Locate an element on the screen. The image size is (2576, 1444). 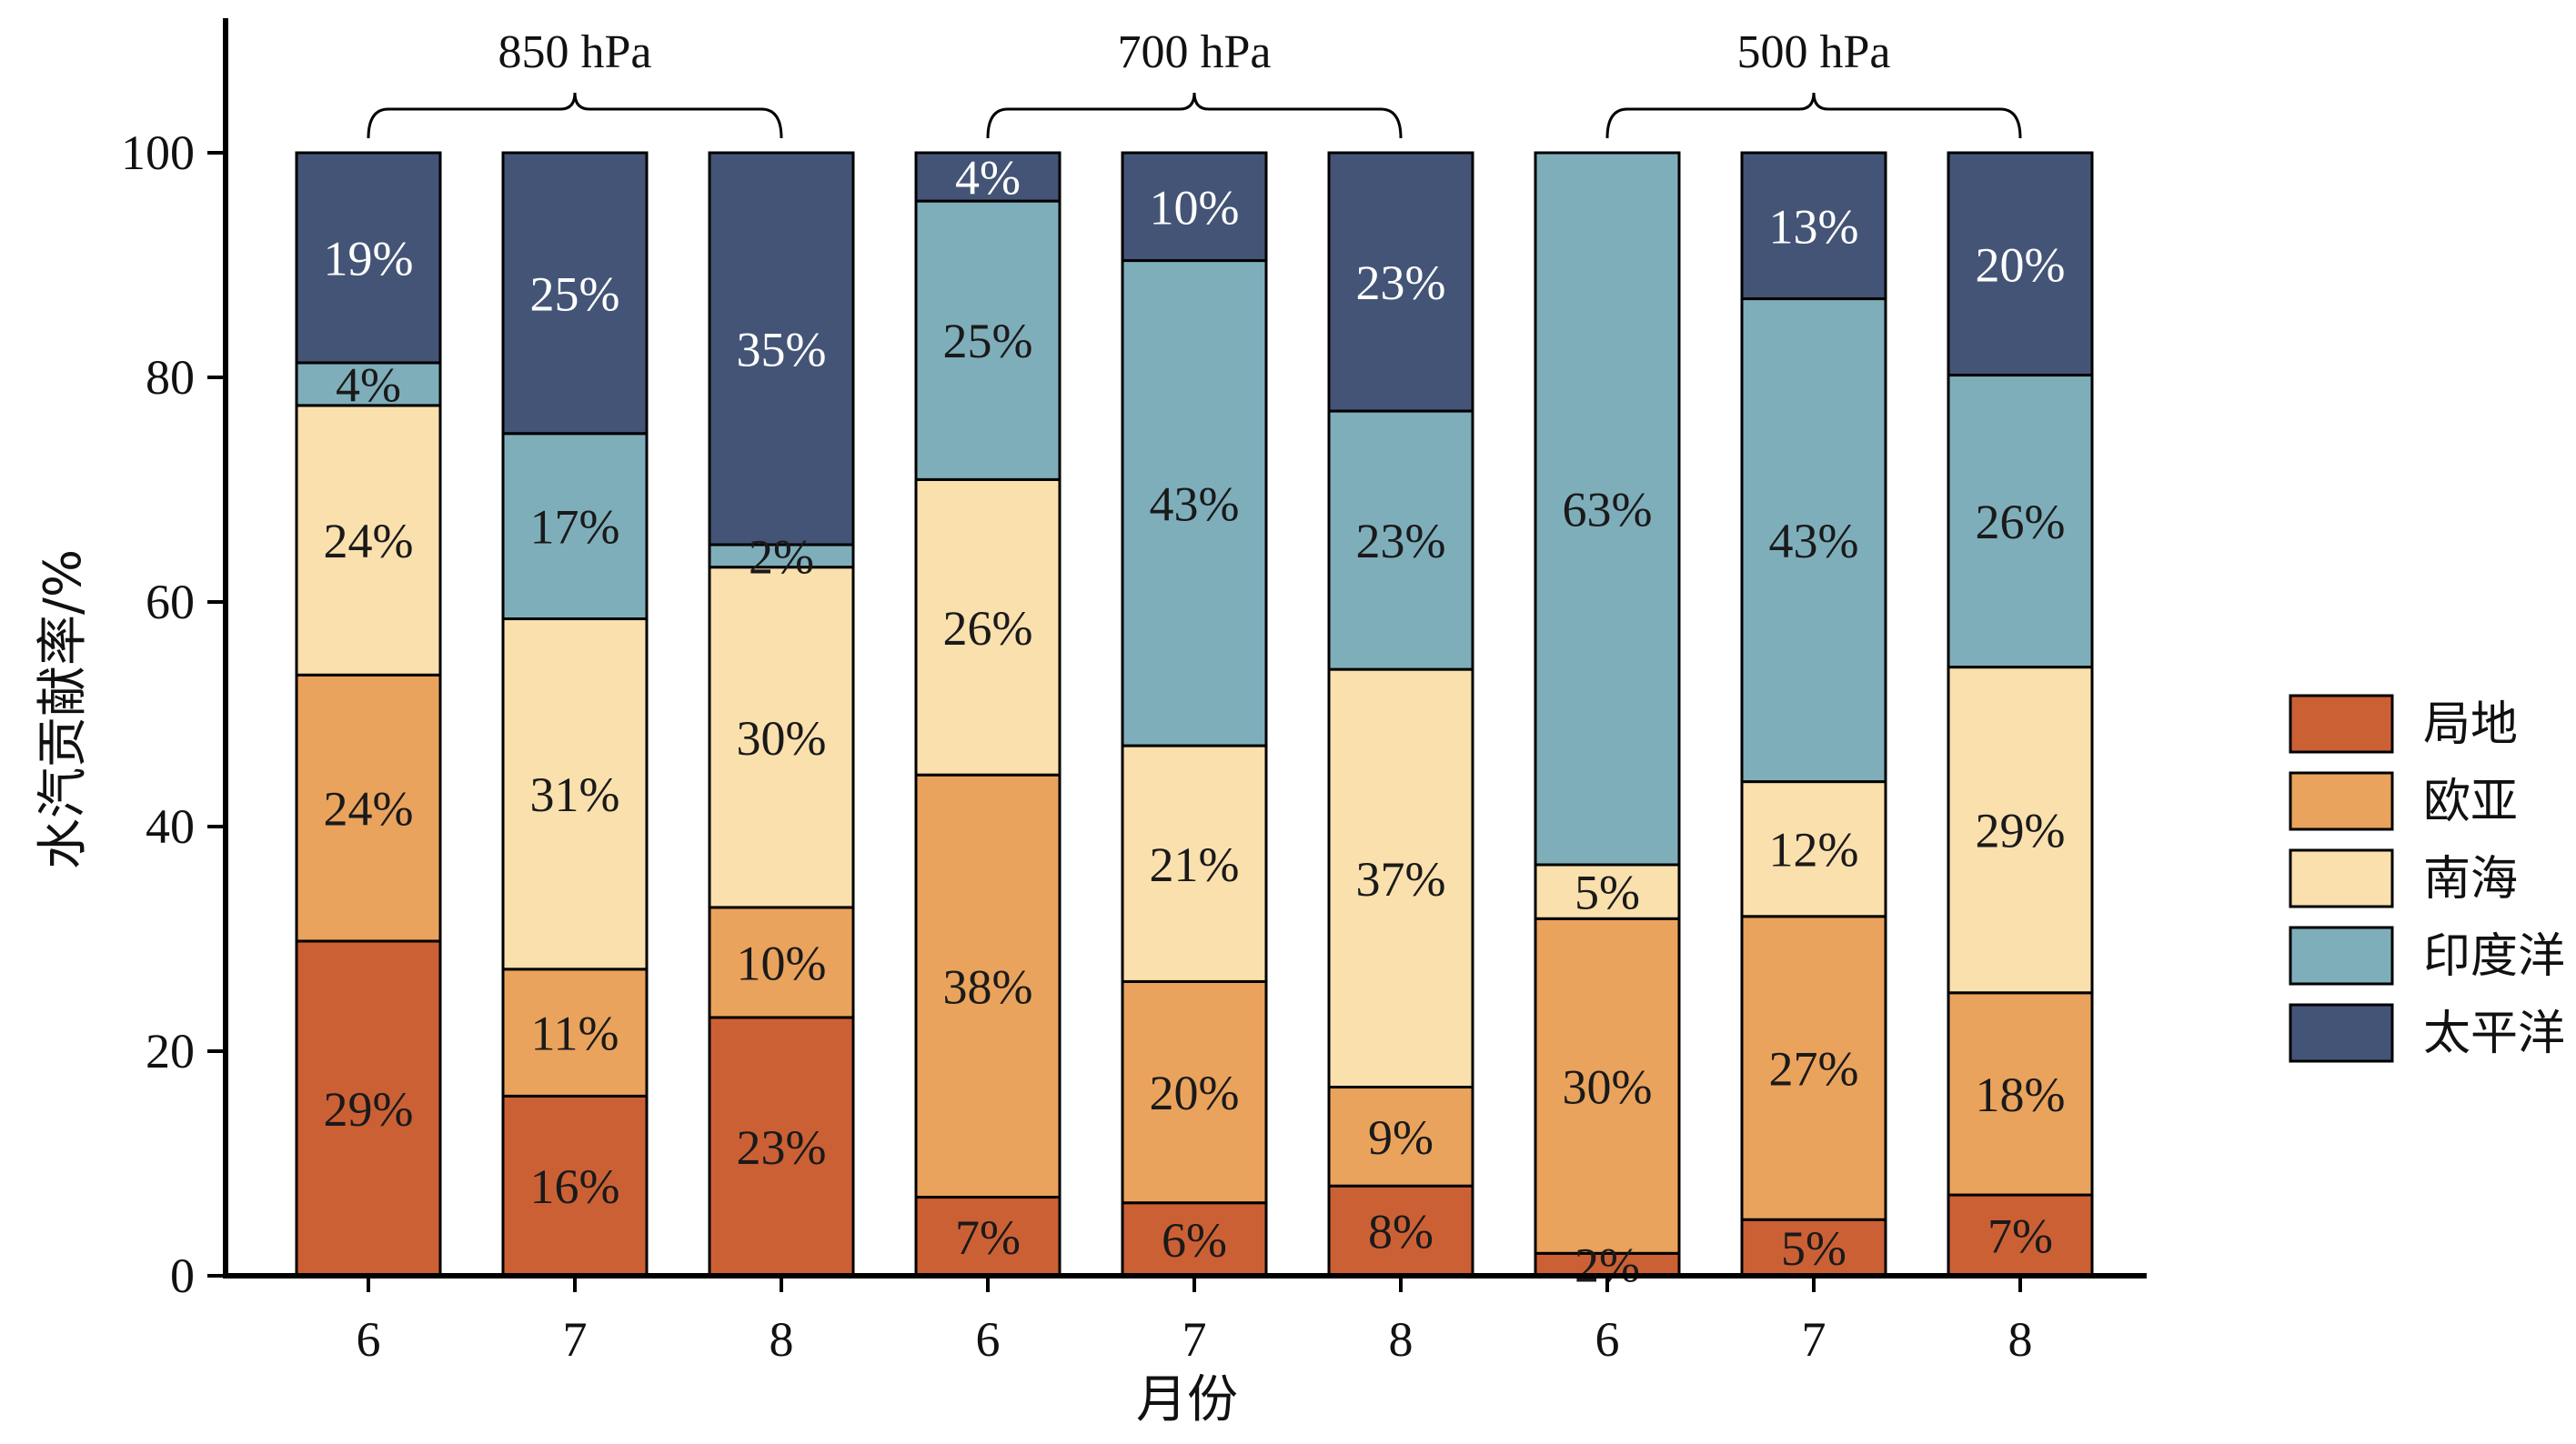
legend-label: 欧亚 is located at coordinates (2470, 802).